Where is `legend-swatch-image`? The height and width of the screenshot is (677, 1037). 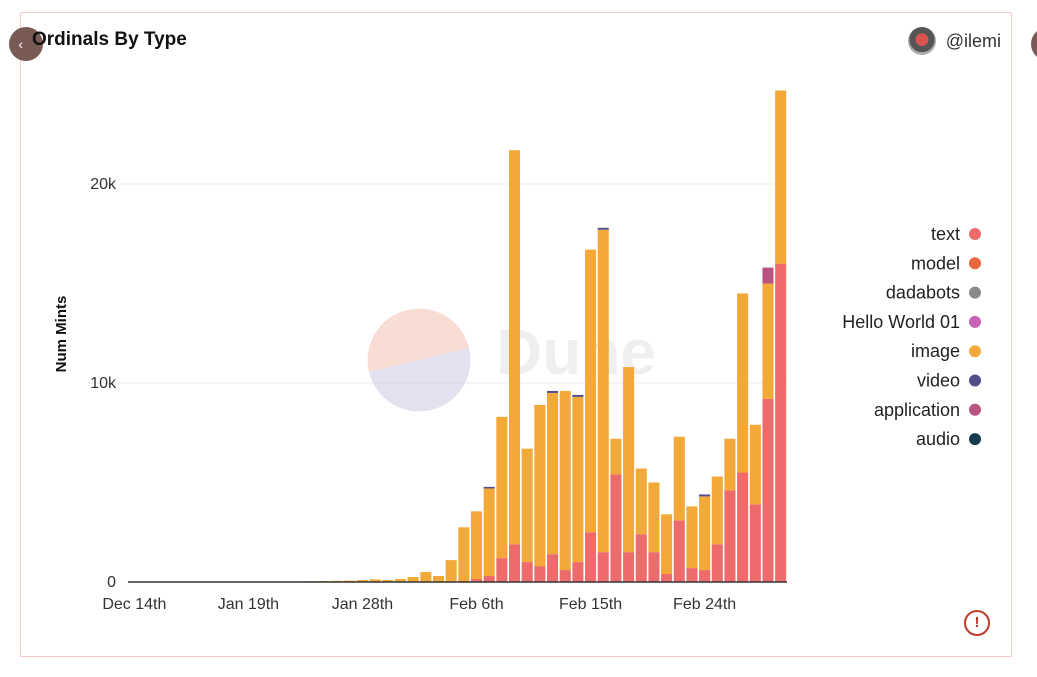
legend-swatch-image is located at coordinates (975, 351).